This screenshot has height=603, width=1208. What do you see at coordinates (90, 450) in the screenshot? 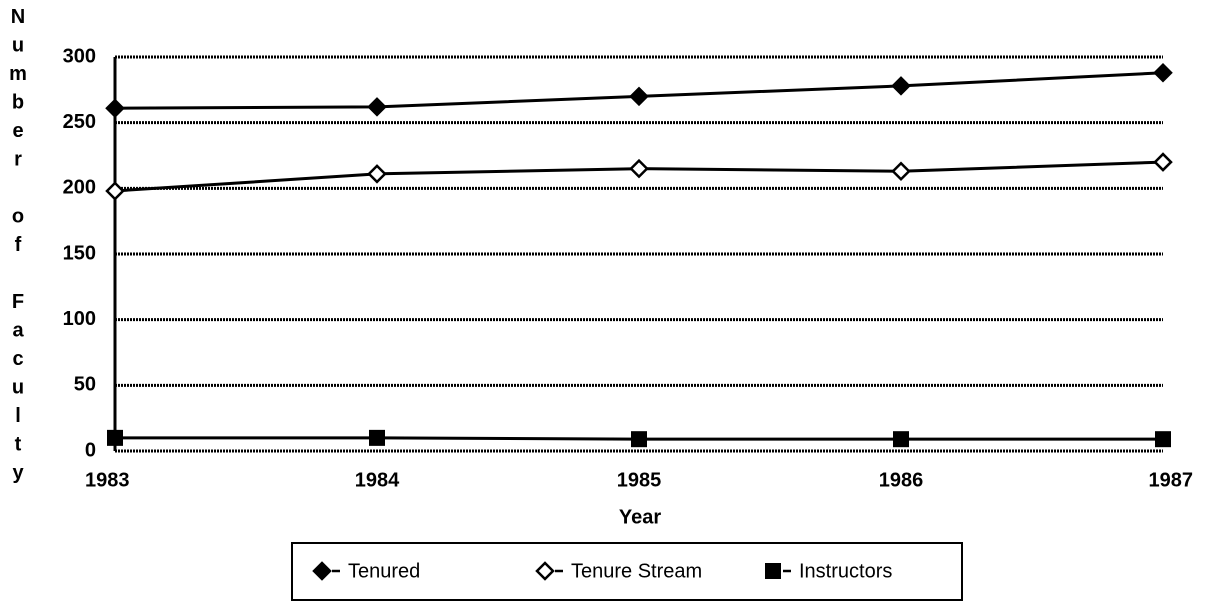
I see `y-tick-label: 0` at bounding box center [90, 450].